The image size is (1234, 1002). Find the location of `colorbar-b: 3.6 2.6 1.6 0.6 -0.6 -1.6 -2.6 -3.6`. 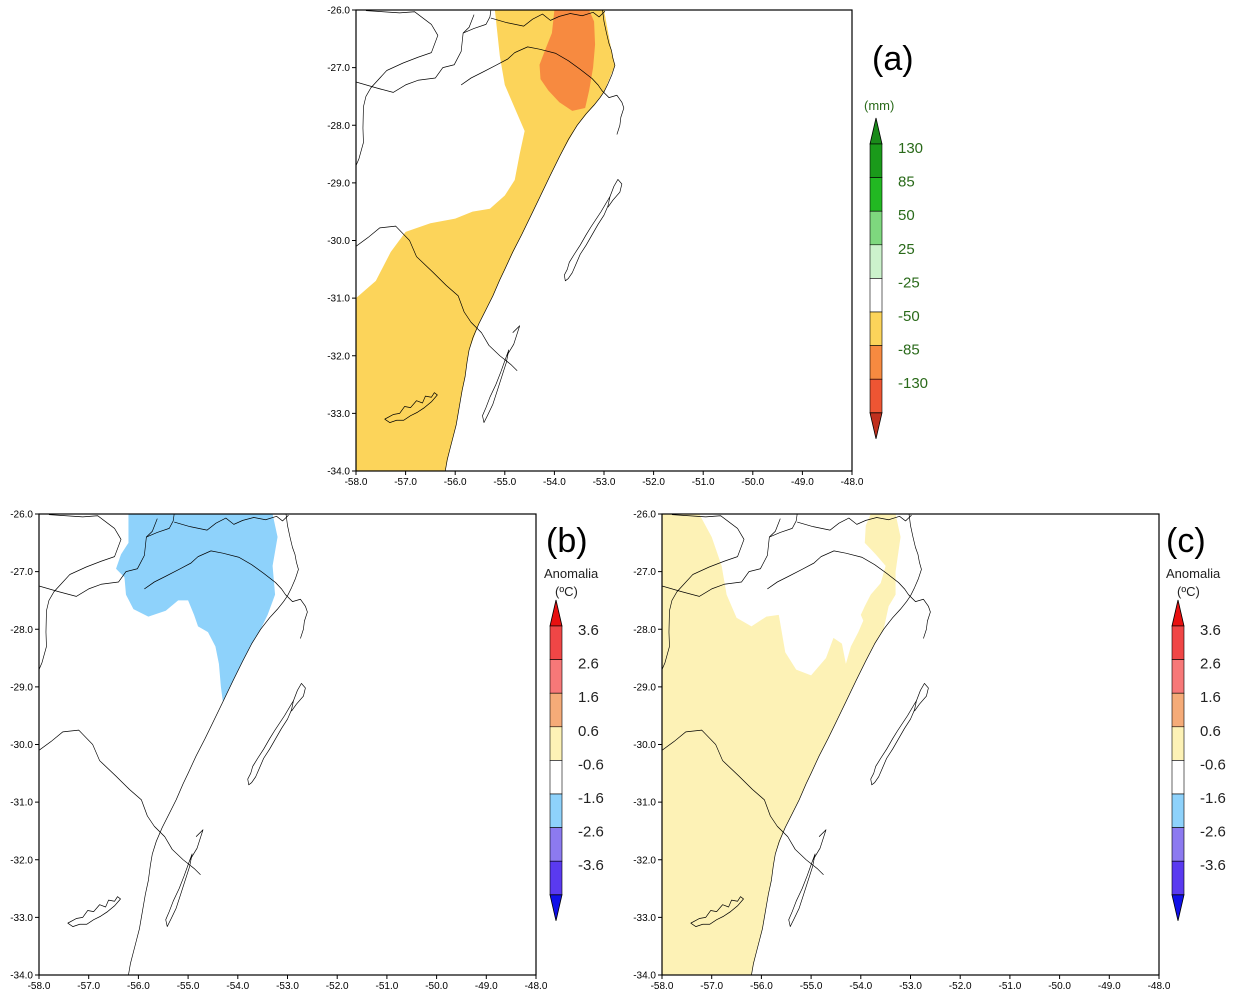

colorbar-b: 3.6 2.6 1.6 0.6 -0.6 -1.6 -2.6 -3.6 is located at coordinates (576, 760).